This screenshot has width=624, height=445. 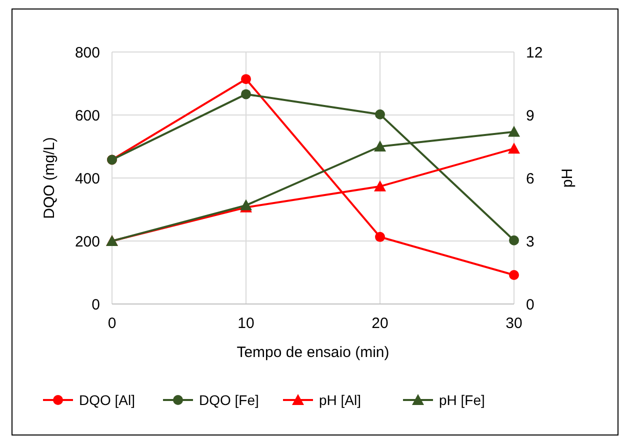 I want to click on y-tick-label: 600, so click(x=87, y=115).